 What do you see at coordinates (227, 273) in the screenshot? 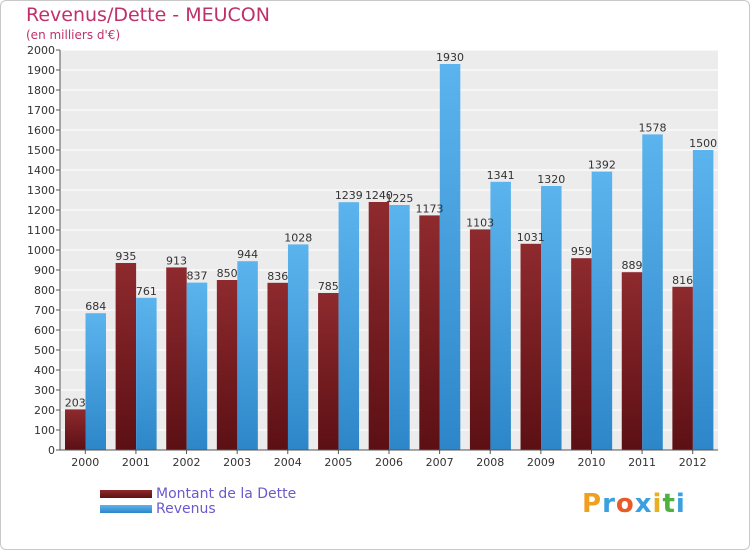
I see `data-label-dette: 850` at bounding box center [227, 273].